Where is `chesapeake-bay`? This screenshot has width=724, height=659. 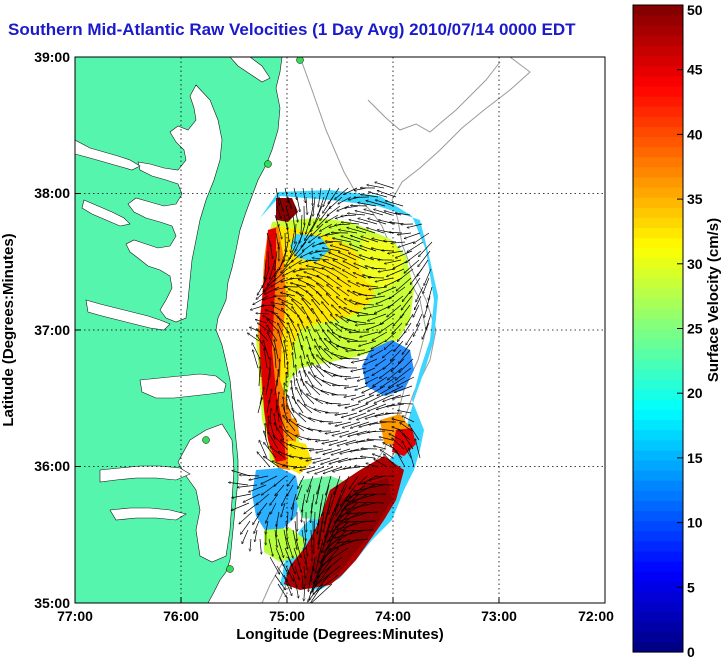 chesapeake-bay is located at coordinates (174, 203).